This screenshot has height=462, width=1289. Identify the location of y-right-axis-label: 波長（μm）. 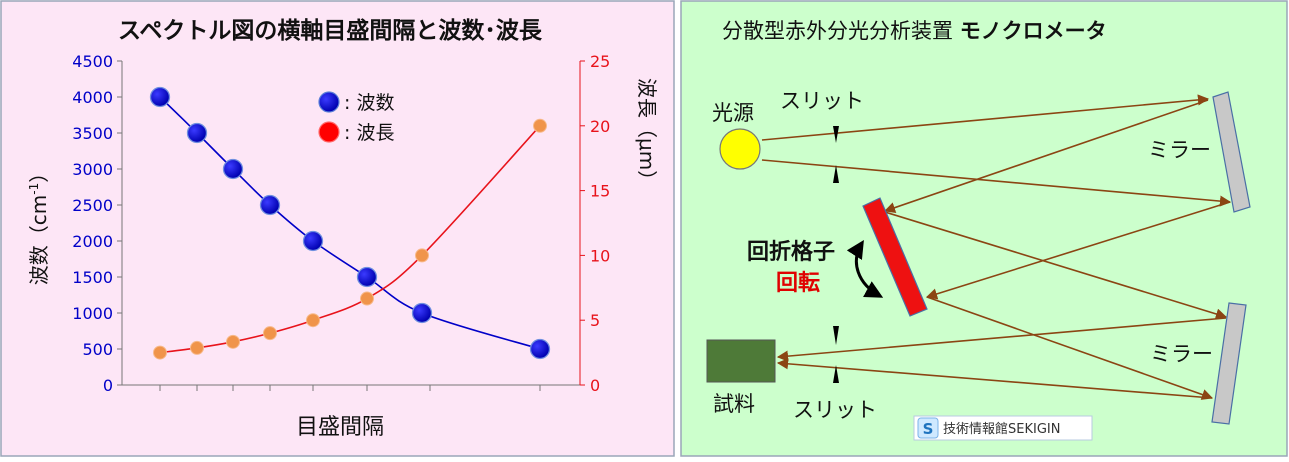
(647, 134).